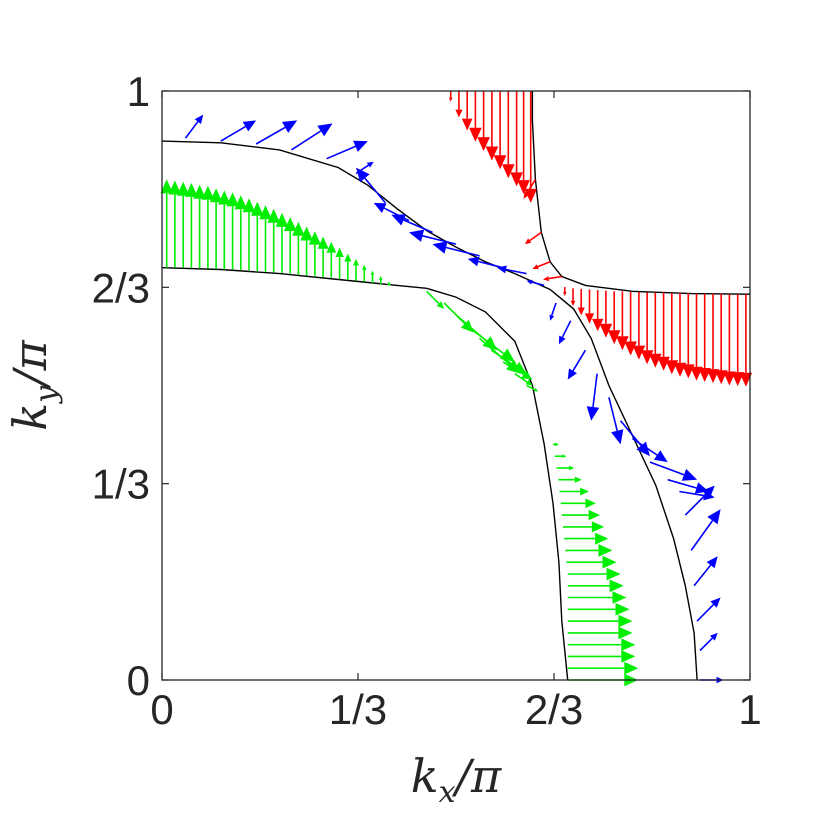 This screenshot has width=830, height=830. Describe the element at coordinates (121, 484) in the screenshot. I see `y-tick-label: 1/3` at that location.